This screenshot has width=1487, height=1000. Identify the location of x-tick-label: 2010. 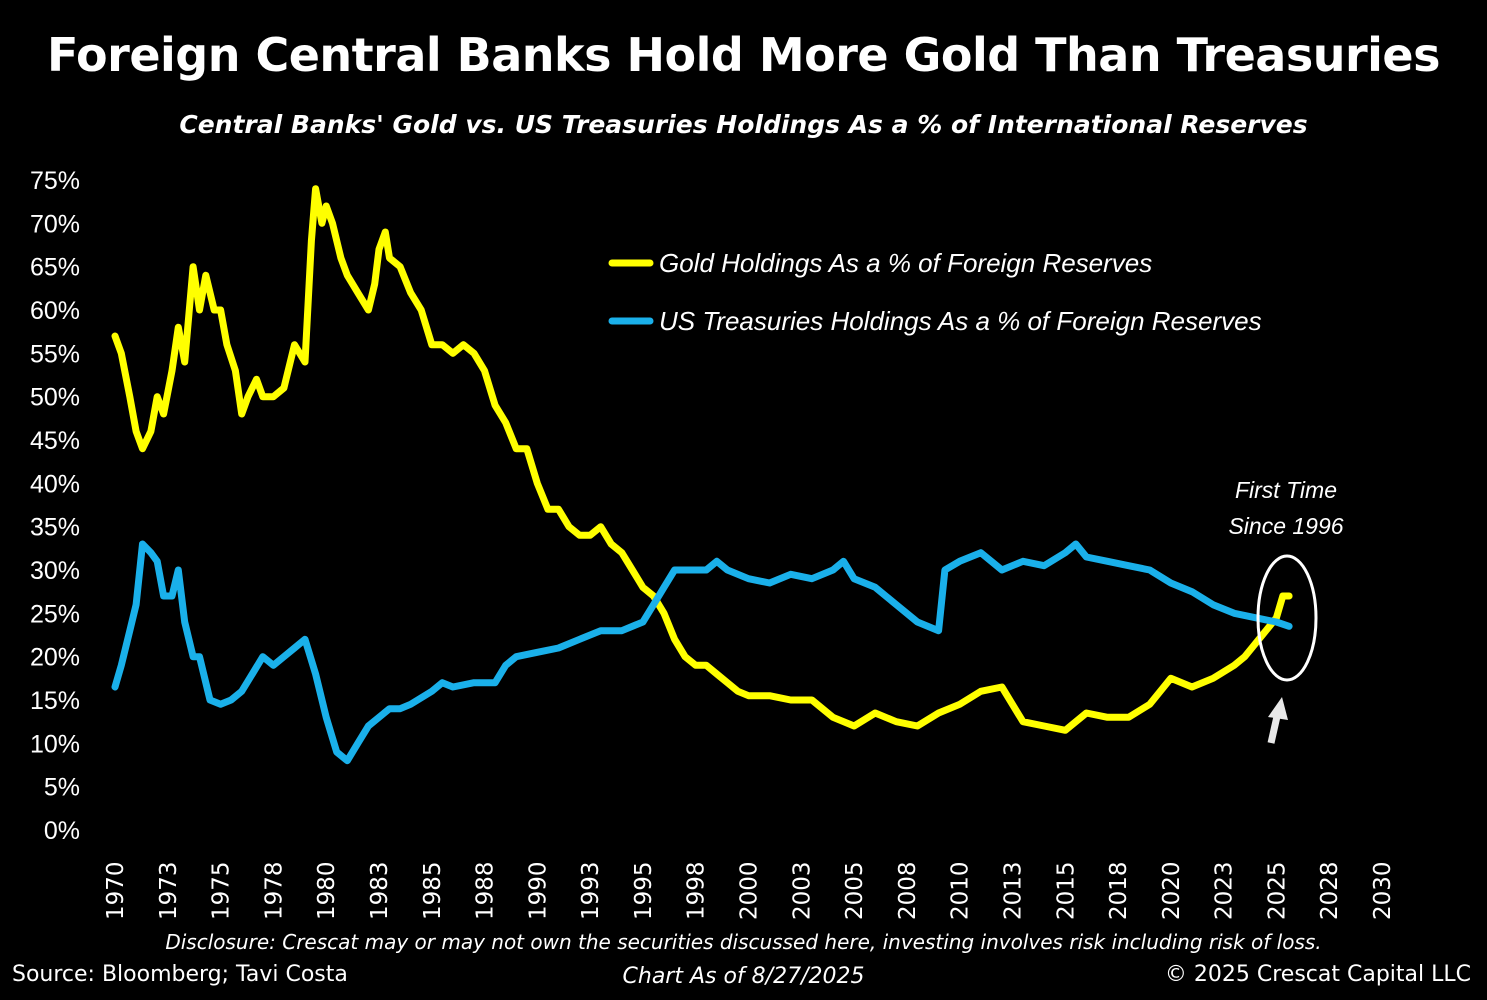
(961, 890).